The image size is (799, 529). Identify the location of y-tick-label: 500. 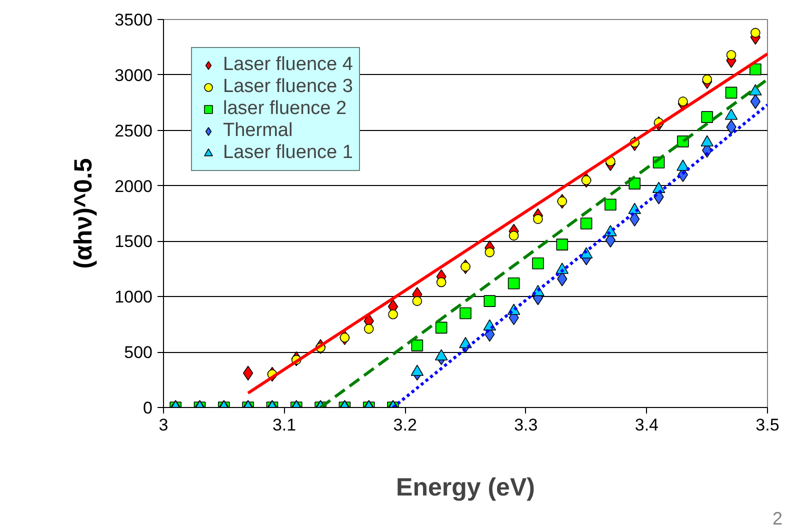
(138, 352).